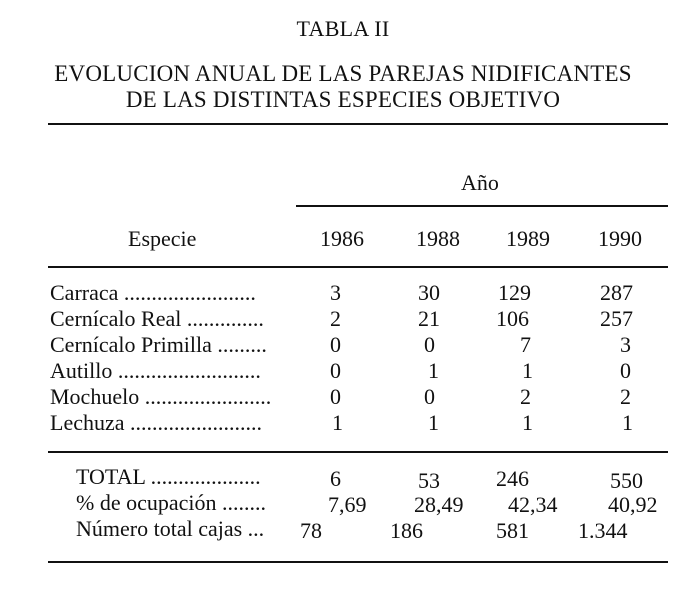  What do you see at coordinates (311, 530) in the screenshot?
I see `cell-value: 78` at bounding box center [311, 530].